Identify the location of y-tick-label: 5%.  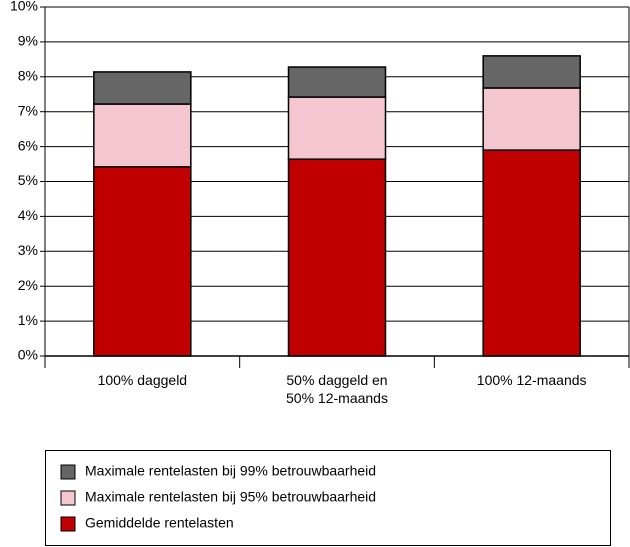
(28, 180).